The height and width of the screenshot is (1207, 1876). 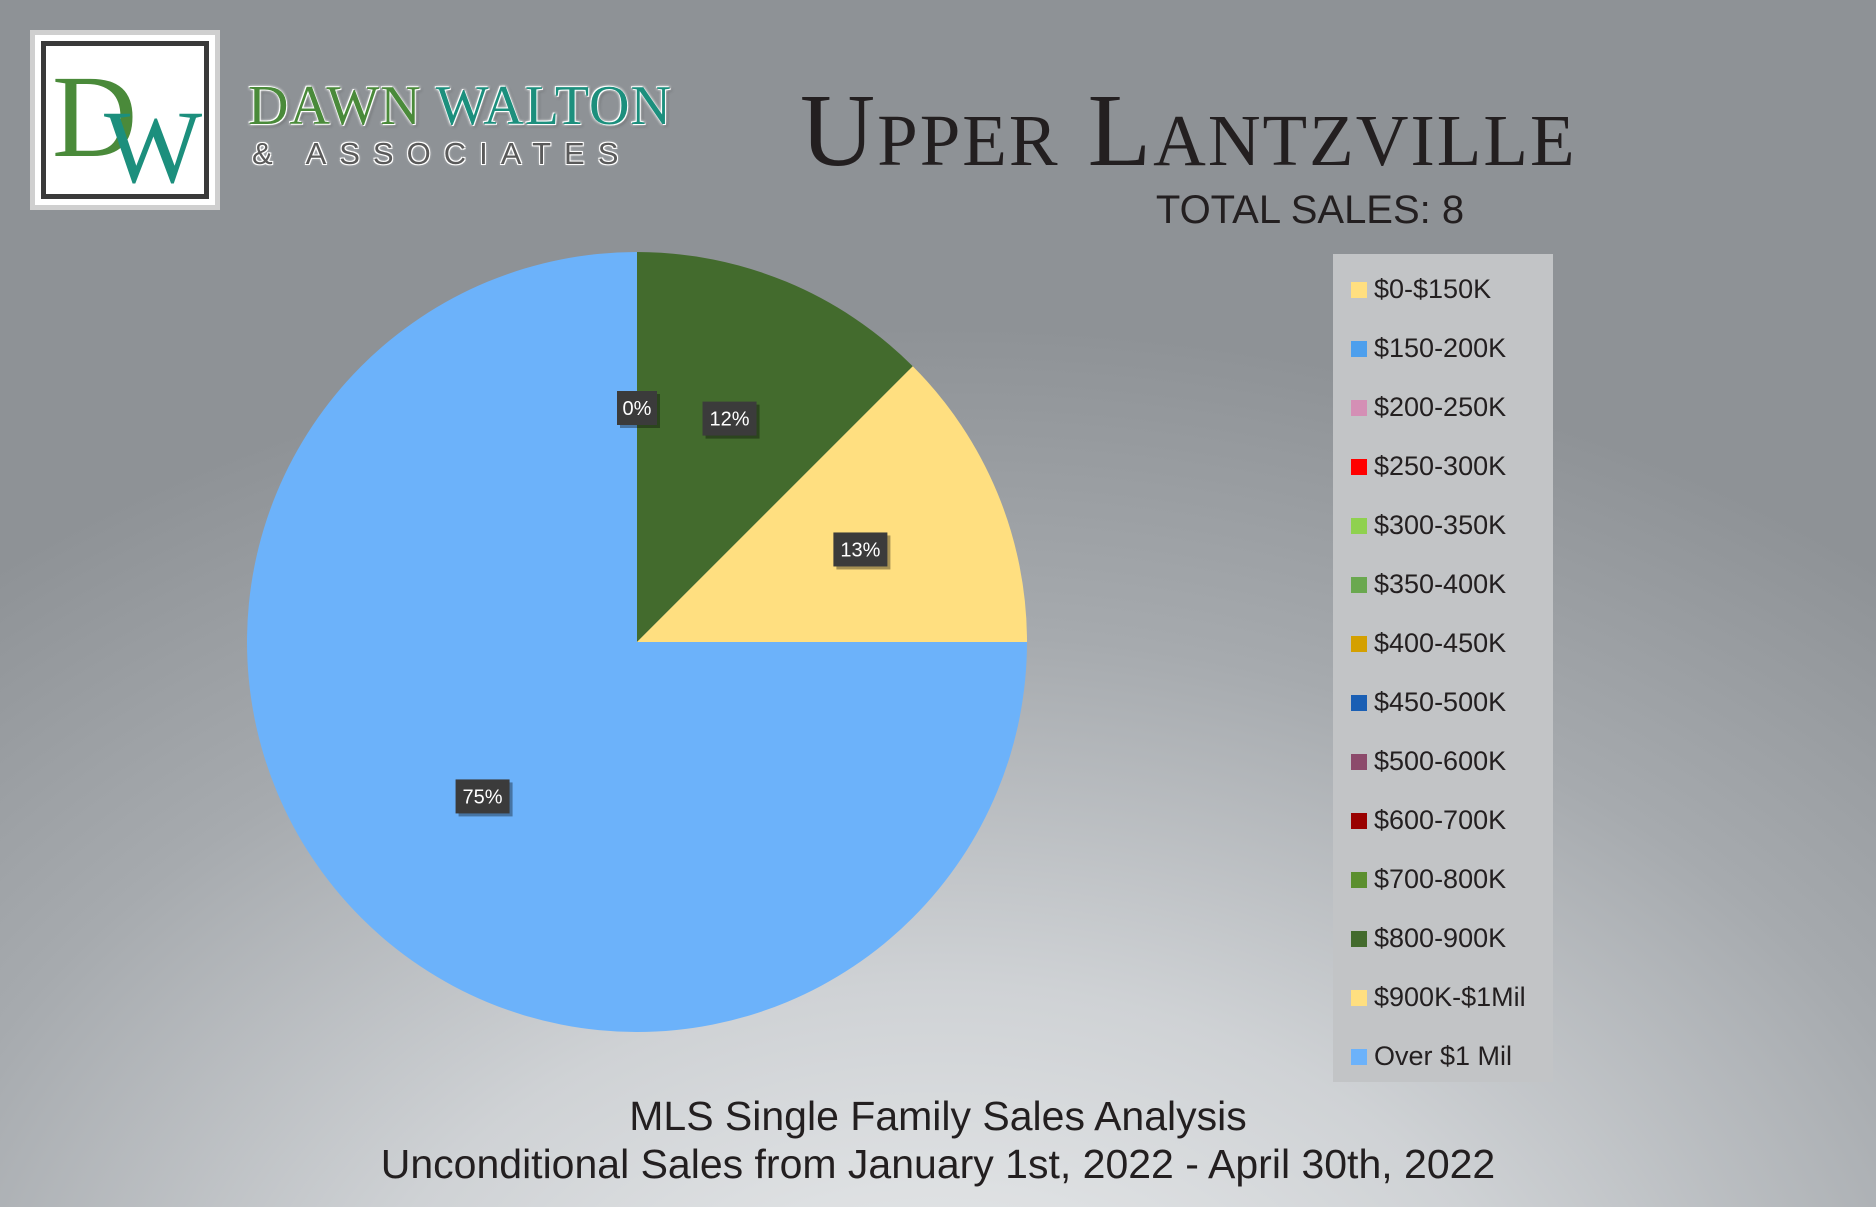 What do you see at coordinates (1440, 525) in the screenshot?
I see `legend-label: $300-350K` at bounding box center [1440, 525].